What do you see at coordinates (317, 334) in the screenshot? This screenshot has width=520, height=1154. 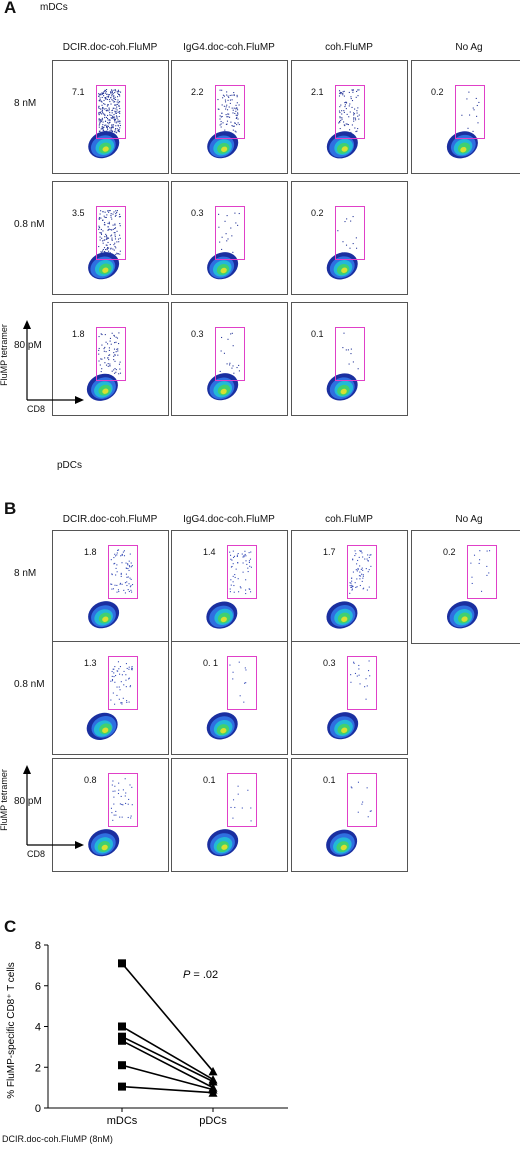 I see `gate-percentage: 0.1` at bounding box center [317, 334].